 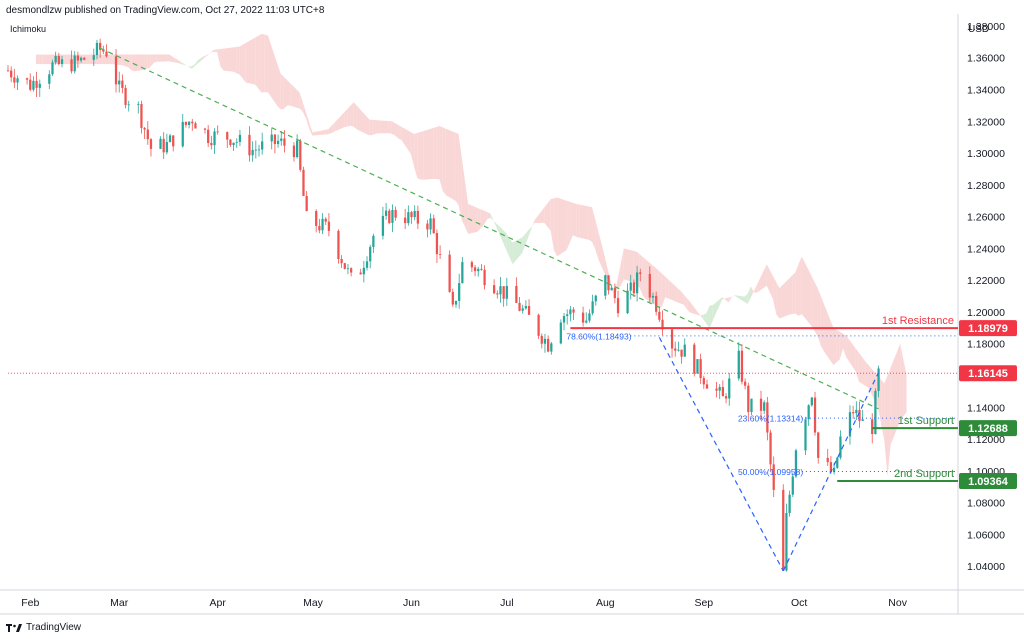 I want to click on 2nd-support-price-tag, so click(x=988, y=480).